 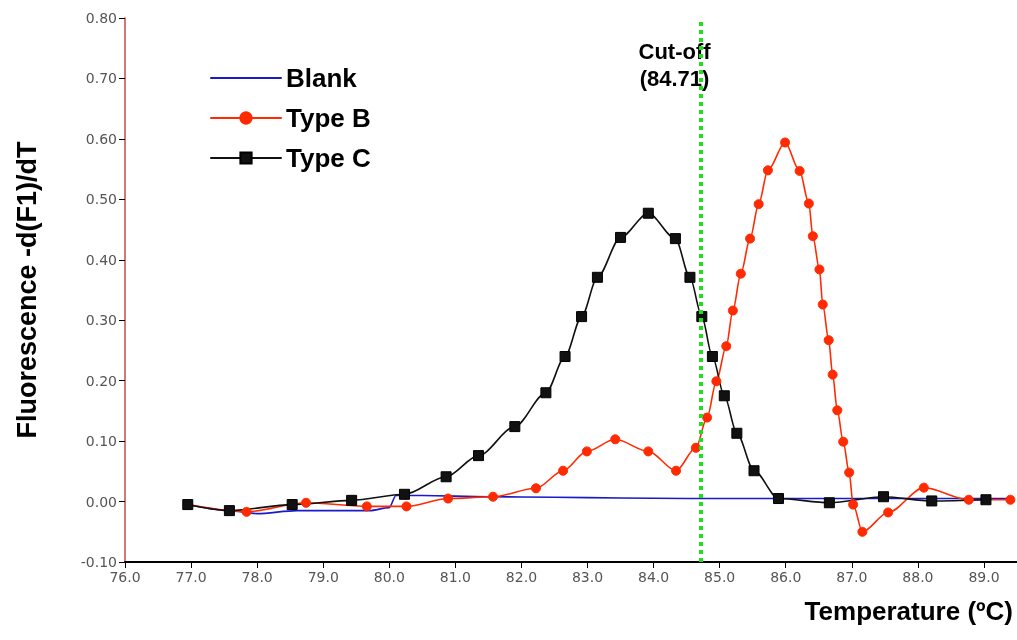 What do you see at coordinates (720, 577) in the screenshot?
I see `x-tick-label: 85.0` at bounding box center [720, 577].